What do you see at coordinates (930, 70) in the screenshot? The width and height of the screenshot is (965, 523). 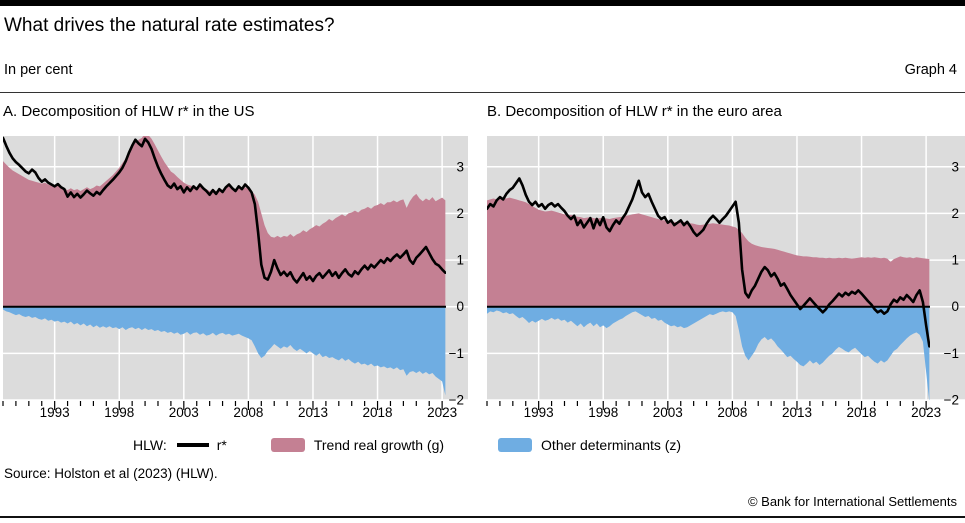 I see `graph-number-label: Graph 4` at bounding box center [930, 70].